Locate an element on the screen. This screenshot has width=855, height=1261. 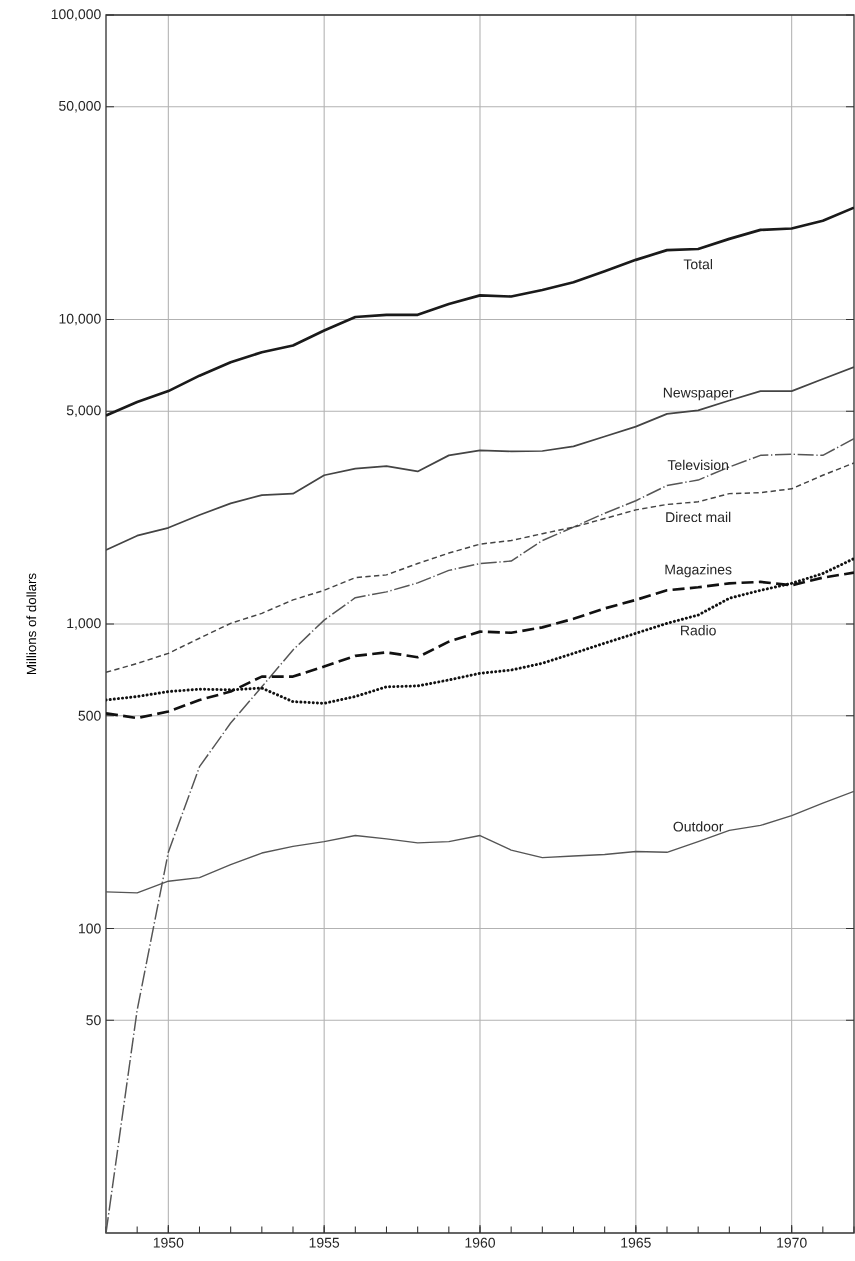
x-tick-label: 1970 is located at coordinates (792, 1242).